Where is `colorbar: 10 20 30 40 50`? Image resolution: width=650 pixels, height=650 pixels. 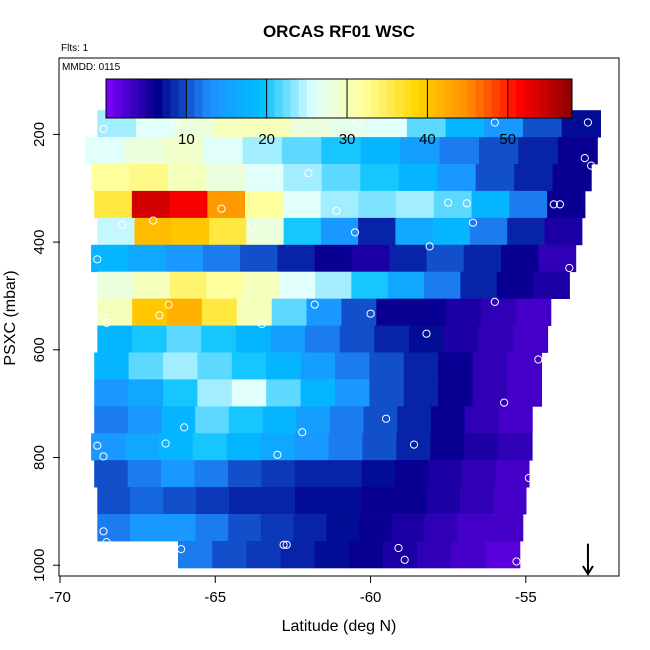
colorbar: 10 20 30 40 50 is located at coordinates (339, 113).